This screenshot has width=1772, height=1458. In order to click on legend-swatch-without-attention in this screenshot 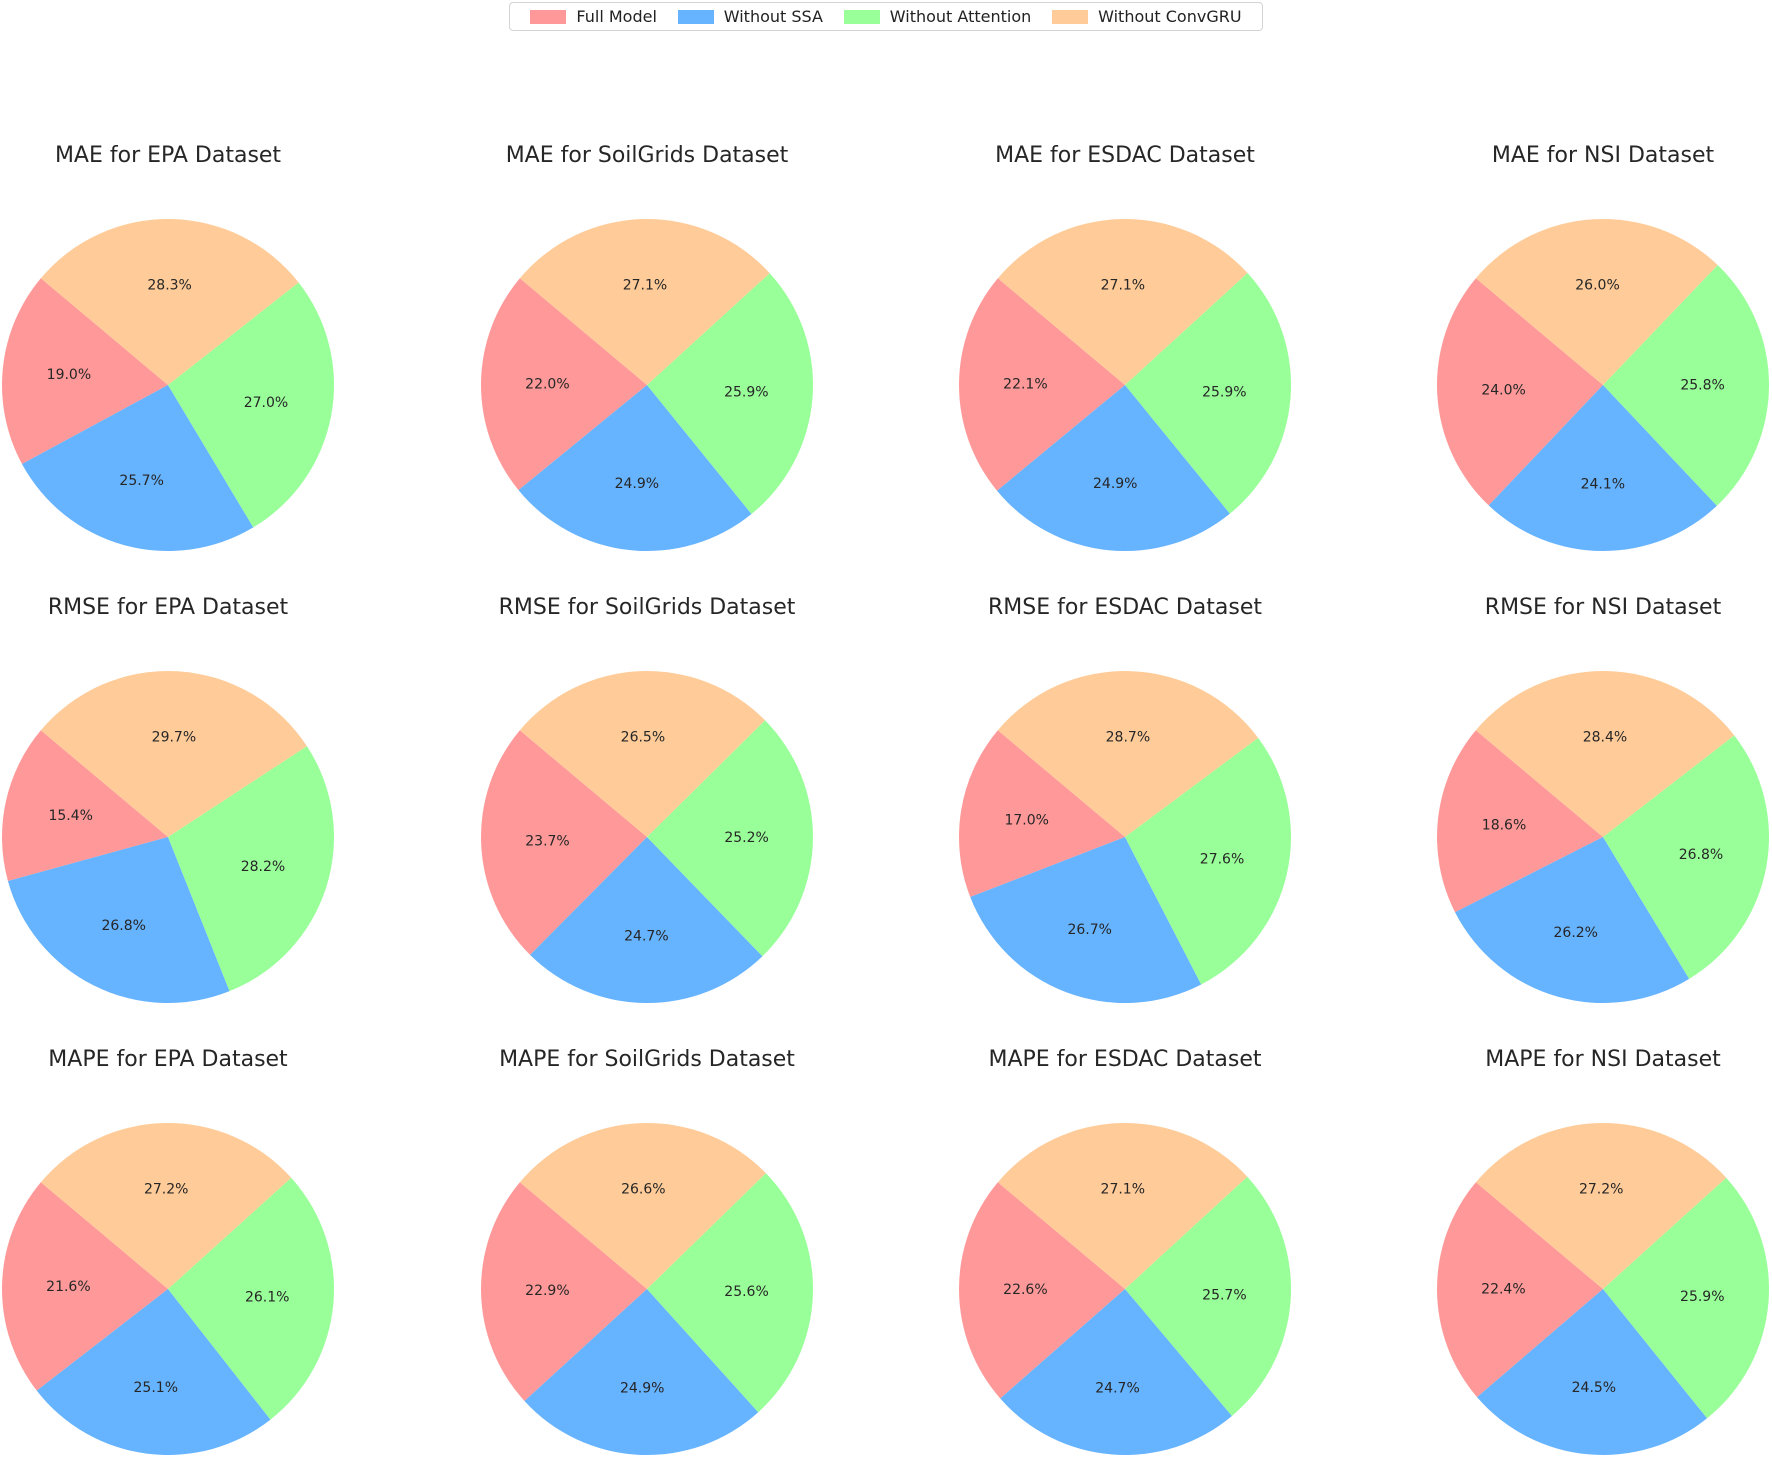, I will do `click(861, 16)`.